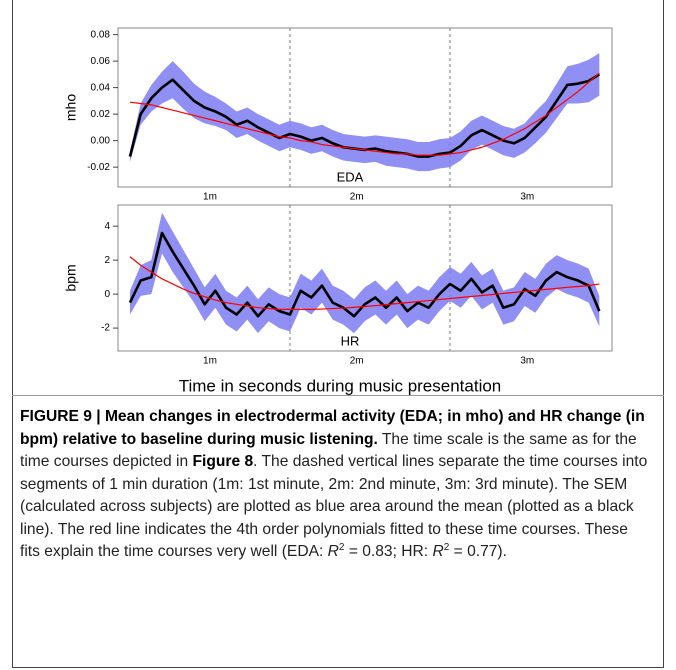 The width and height of the screenshot is (676, 670). Describe the element at coordinates (71, 277) in the screenshot. I see `y-axis-title: bpm` at that location.